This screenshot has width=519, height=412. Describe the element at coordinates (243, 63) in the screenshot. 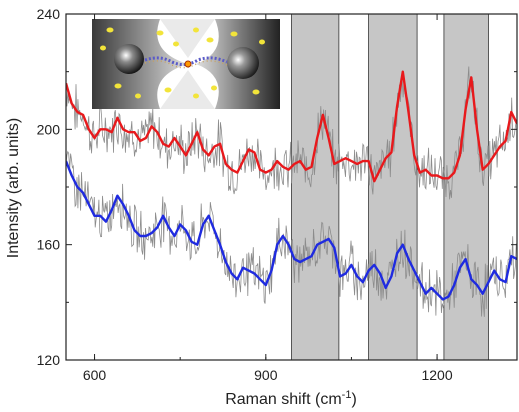

I see `right-nanoparticle` at that location.